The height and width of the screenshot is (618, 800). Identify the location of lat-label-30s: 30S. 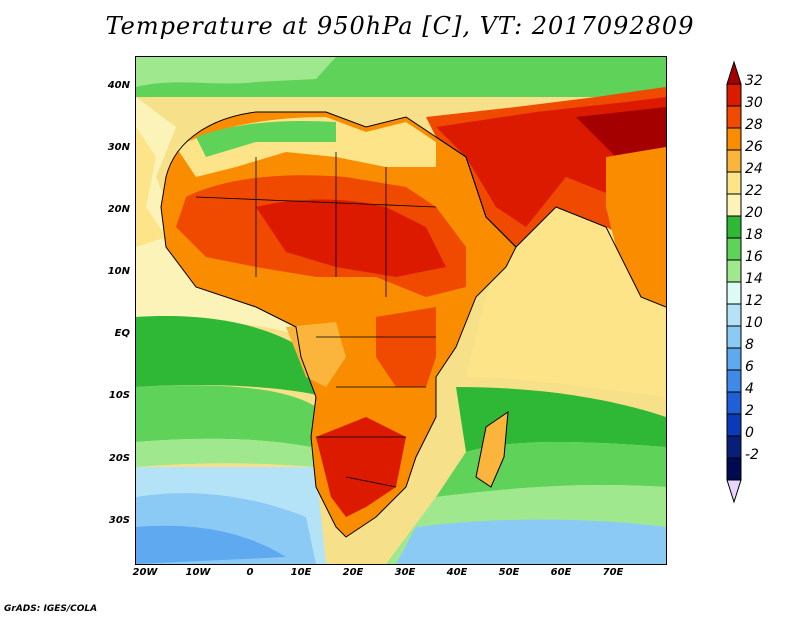
(119, 520).